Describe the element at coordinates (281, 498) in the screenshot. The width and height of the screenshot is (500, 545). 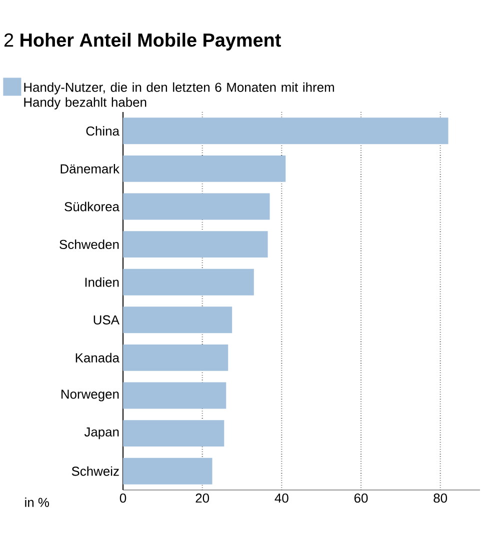
I see `x-tick-label: 40` at that location.